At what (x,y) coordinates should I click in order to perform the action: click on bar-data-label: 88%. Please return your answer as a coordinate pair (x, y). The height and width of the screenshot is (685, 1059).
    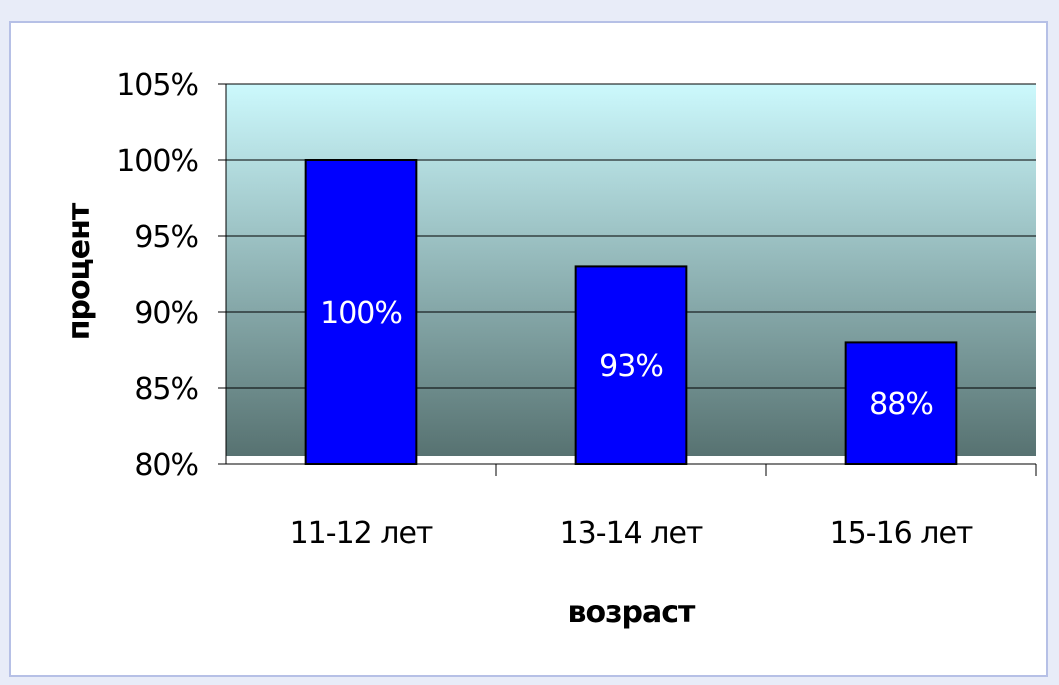
    Looking at the image, I should click on (901, 404).